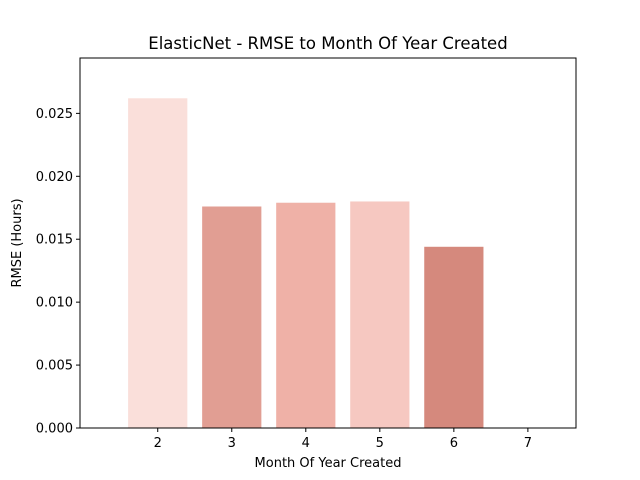 Image resolution: width=640 pixels, height=480 pixels. What do you see at coordinates (343, 439) in the screenshot?
I see `x-axis: 2 3 4 5 6 7` at bounding box center [343, 439].